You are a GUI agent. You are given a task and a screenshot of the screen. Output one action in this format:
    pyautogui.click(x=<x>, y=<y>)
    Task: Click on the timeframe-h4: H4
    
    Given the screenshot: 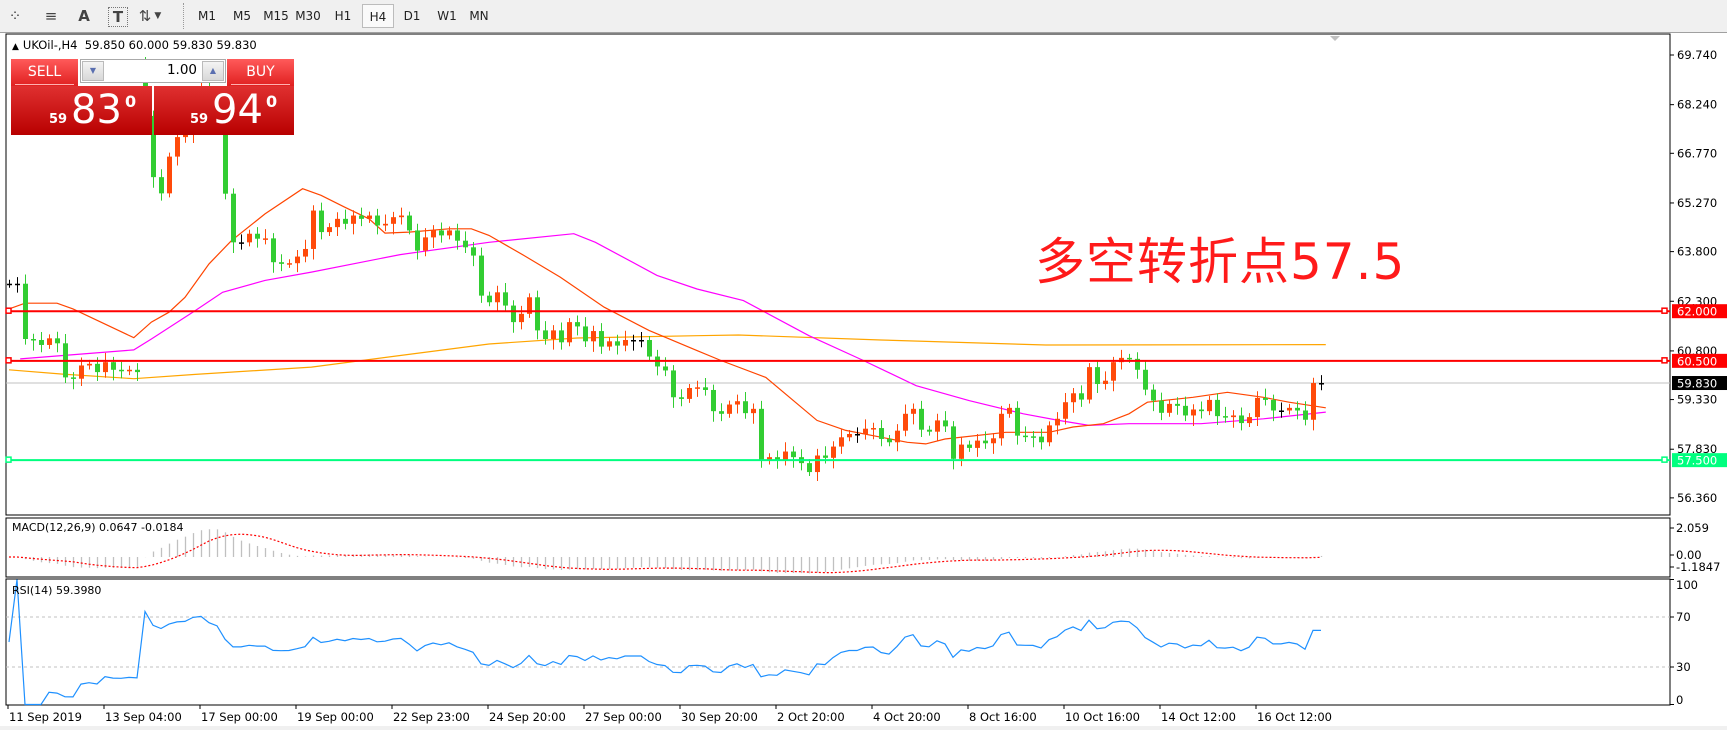 What is the action you would take?
    pyautogui.click(x=378, y=16)
    